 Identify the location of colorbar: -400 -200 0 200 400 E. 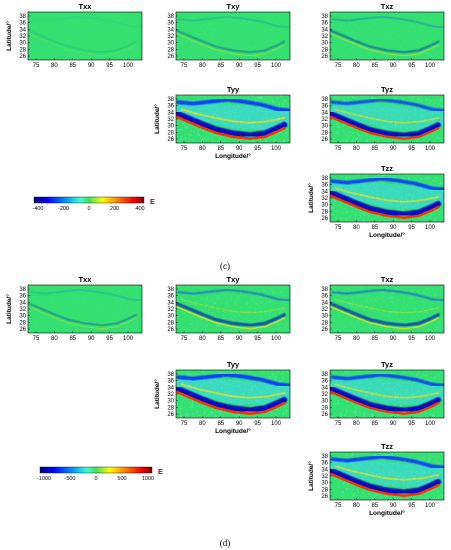
(93, 204).